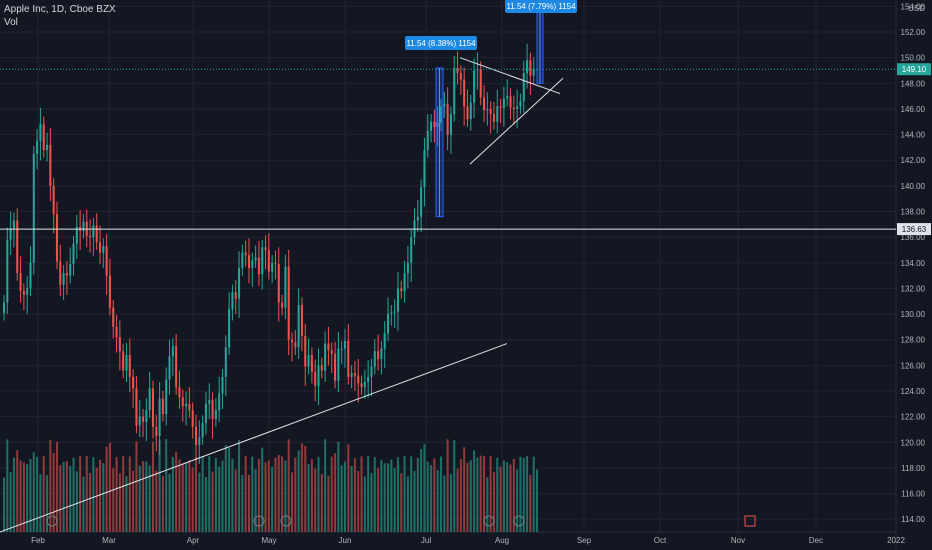  What do you see at coordinates (584, 540) in the screenshot?
I see `time-tick-label: Sep` at bounding box center [584, 540].